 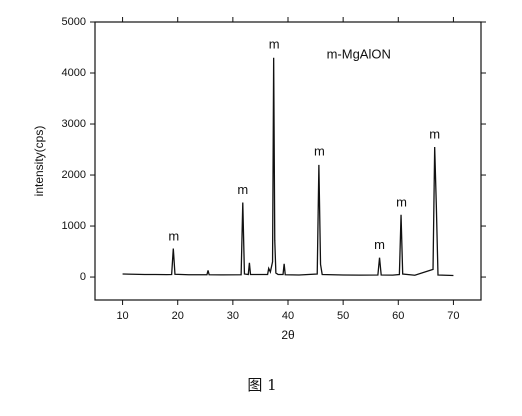 I want to click on x-tick-label: 60, so click(x=398, y=316).